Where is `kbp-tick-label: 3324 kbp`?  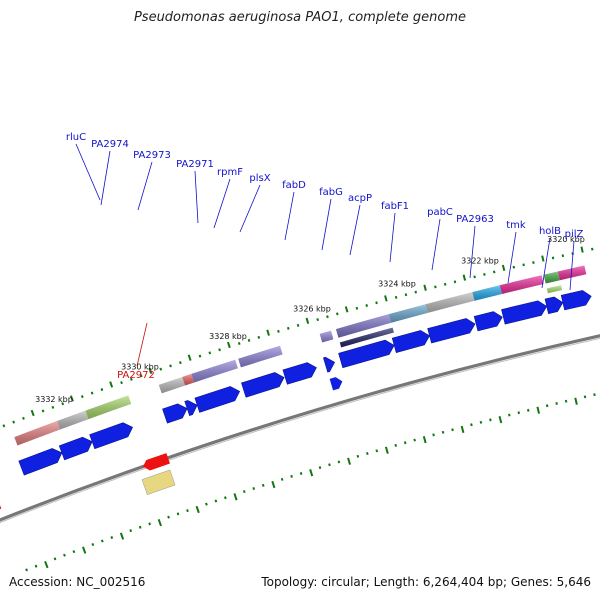
kbp-tick-label: 3324 kbp is located at coordinates (397, 283).